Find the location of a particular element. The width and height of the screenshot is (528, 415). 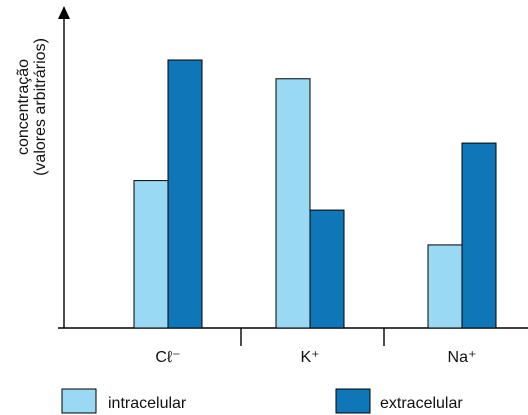

y-axis-label-line-1: concentração is located at coordinates (23, 107).